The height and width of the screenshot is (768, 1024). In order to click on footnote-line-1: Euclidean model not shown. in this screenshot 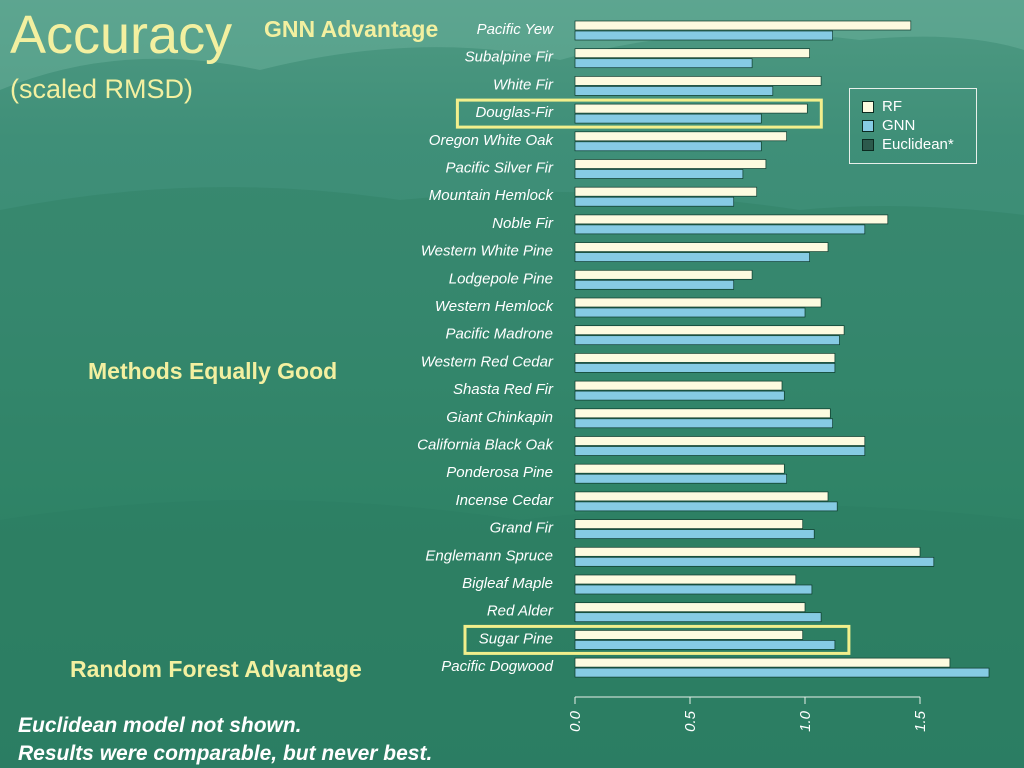, I will do `click(160, 725)`.